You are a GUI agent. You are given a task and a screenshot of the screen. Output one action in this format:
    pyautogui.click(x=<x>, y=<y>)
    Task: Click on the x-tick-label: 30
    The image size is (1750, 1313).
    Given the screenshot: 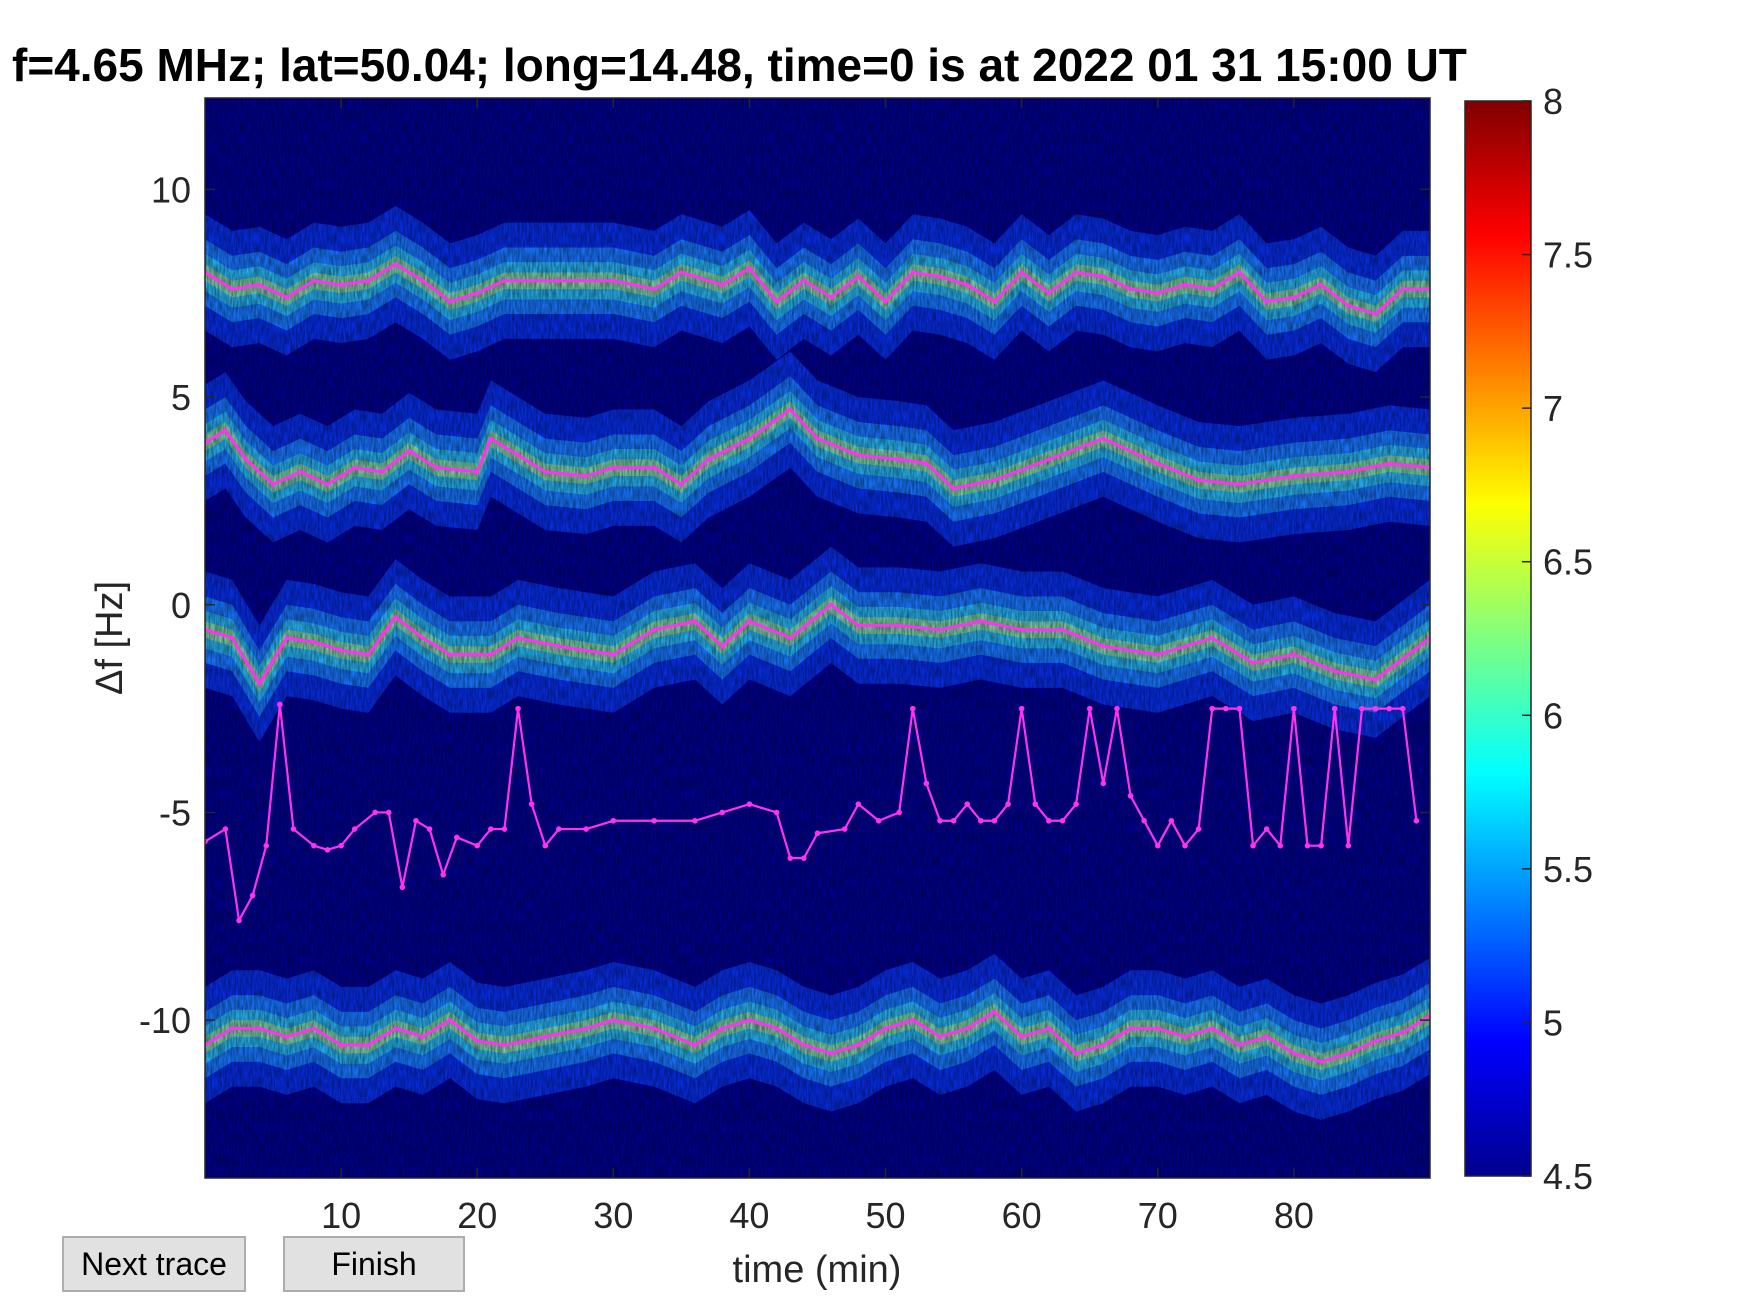 What is the action you would take?
    pyautogui.click(x=613, y=1215)
    